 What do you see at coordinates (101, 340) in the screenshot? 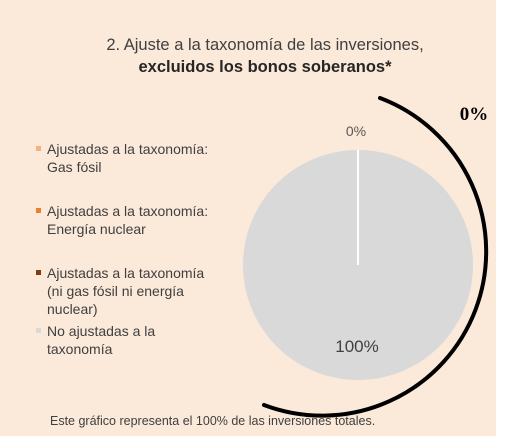
I see `legend-label: No ajustadas a la taxonomía` at bounding box center [101, 340].